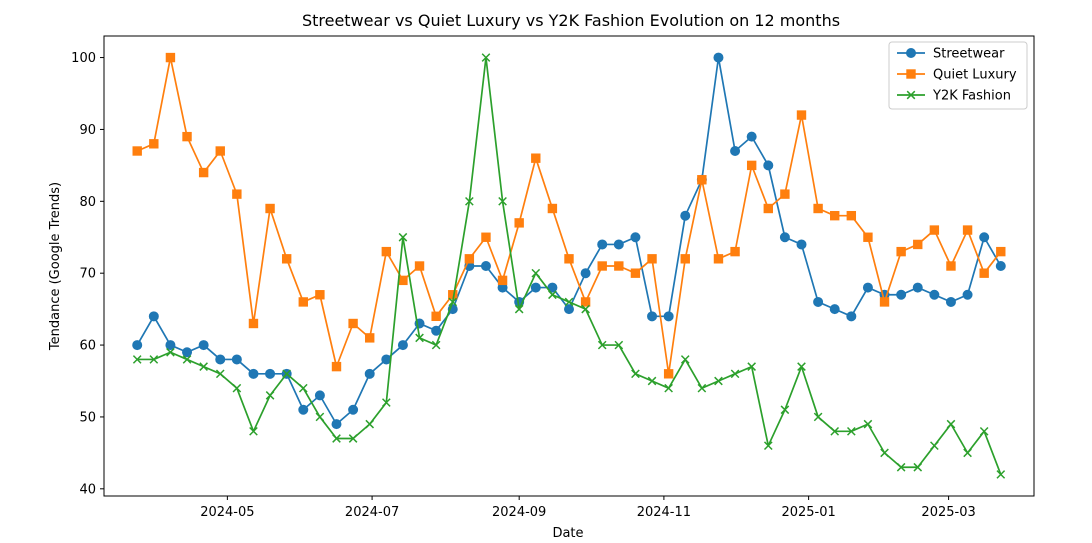 Image resolution: width=1092 pixels, height=543 pixels. Describe the element at coordinates (83, 58) in the screenshot. I see `y-tick-label: 100` at that location.